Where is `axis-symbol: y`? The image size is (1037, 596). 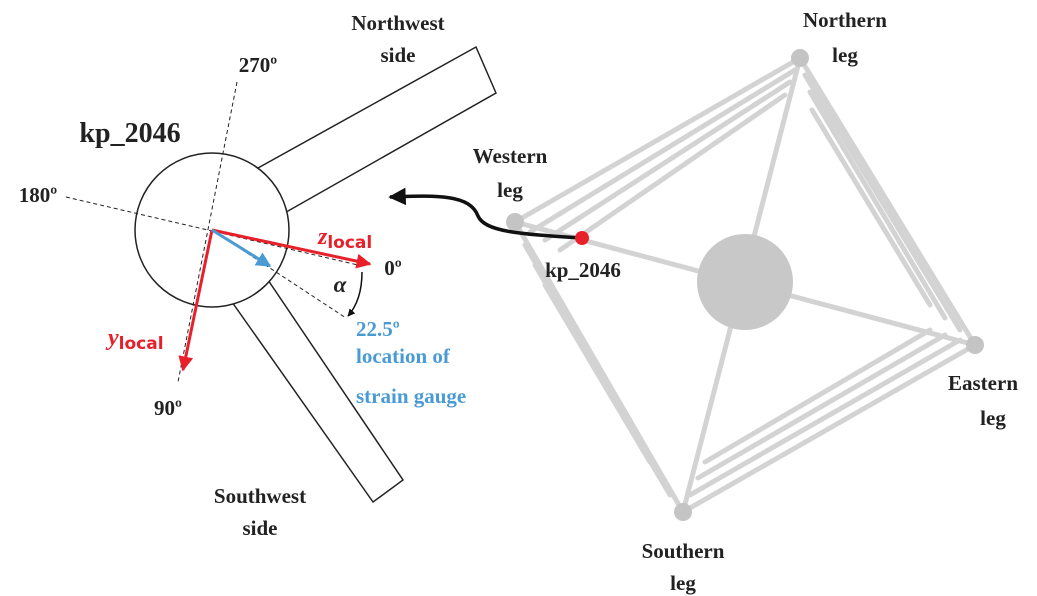 axis-symbol: y is located at coordinates (112, 338).